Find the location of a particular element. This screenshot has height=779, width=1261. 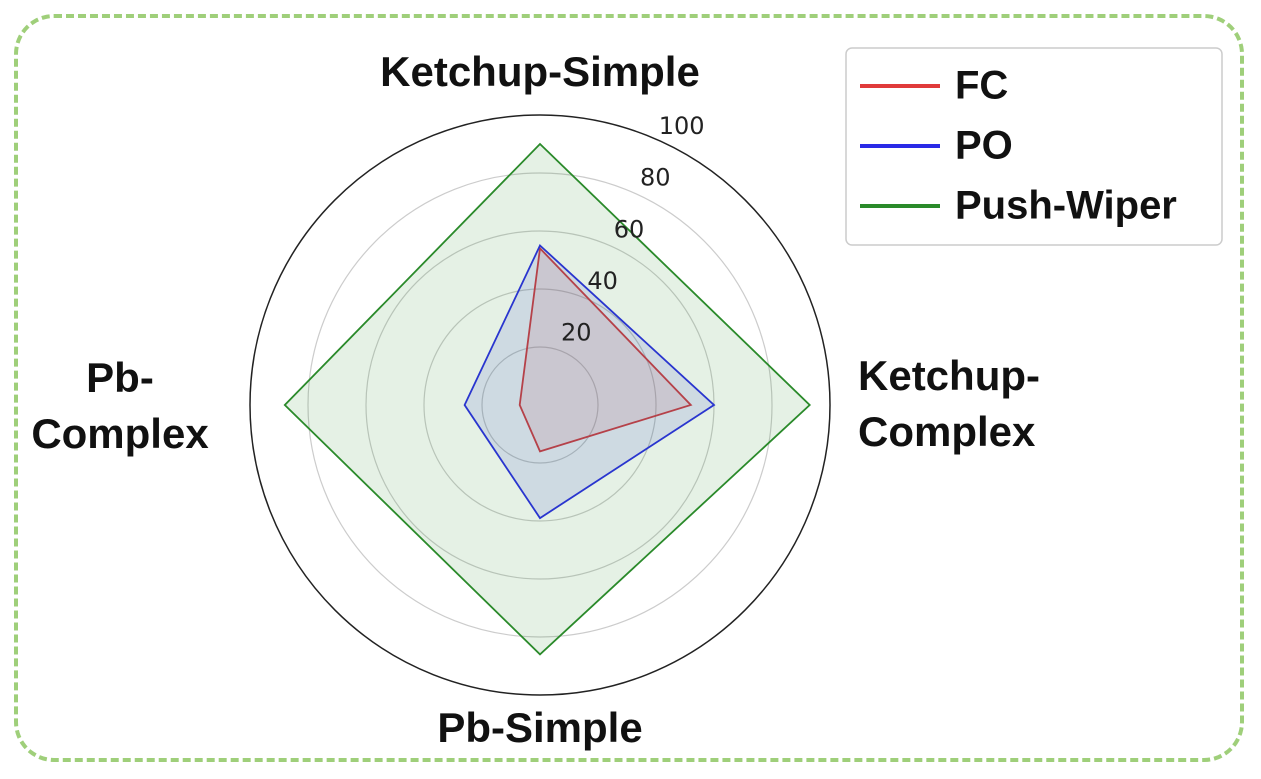

r-tick-label: 100 is located at coordinates (682, 126).